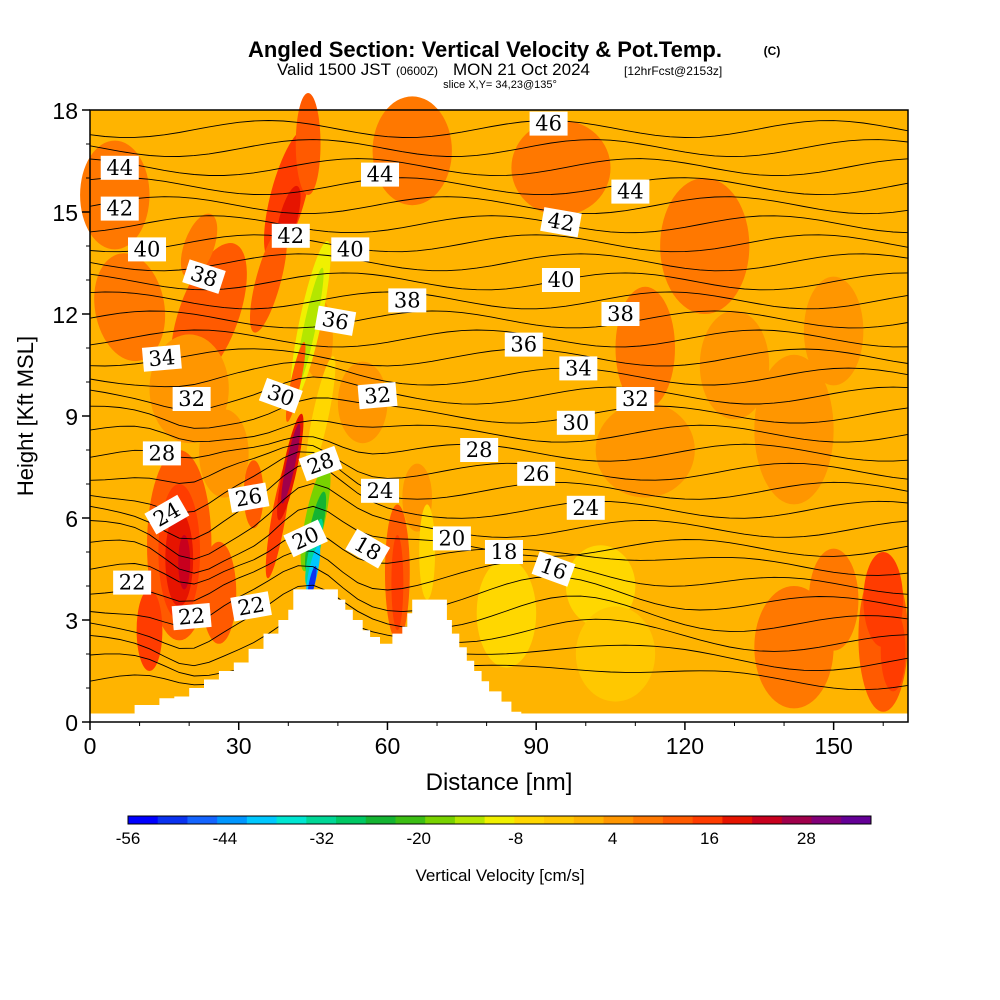 This screenshot has width=1000, height=1000. I want to click on x-tick-label: 90, so click(536, 746).